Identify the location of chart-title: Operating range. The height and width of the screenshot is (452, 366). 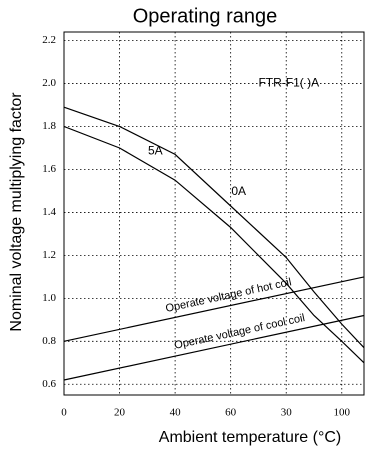
(205, 16).